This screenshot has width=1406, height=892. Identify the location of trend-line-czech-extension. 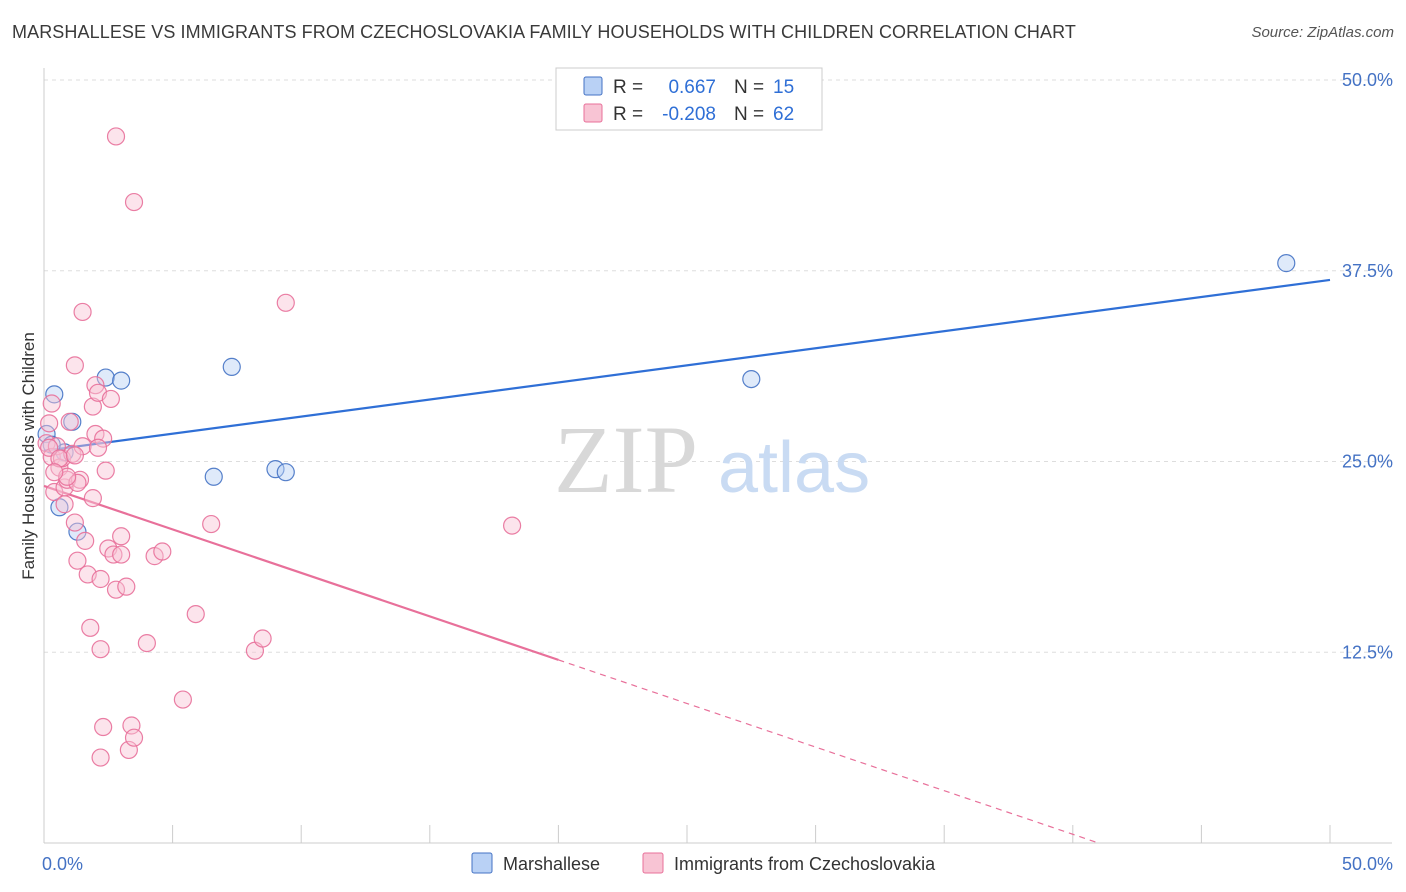
(828, 751).